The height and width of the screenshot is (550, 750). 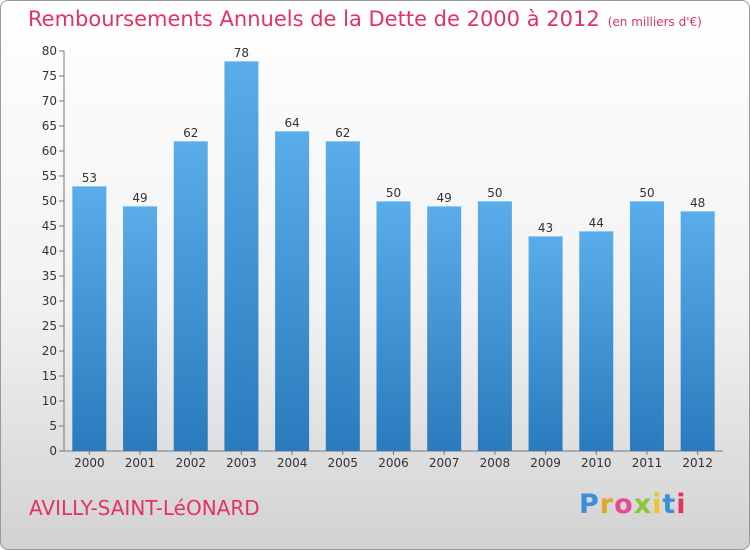 What do you see at coordinates (49, 201) in the screenshot?
I see `y-tick-label: 50` at bounding box center [49, 201].